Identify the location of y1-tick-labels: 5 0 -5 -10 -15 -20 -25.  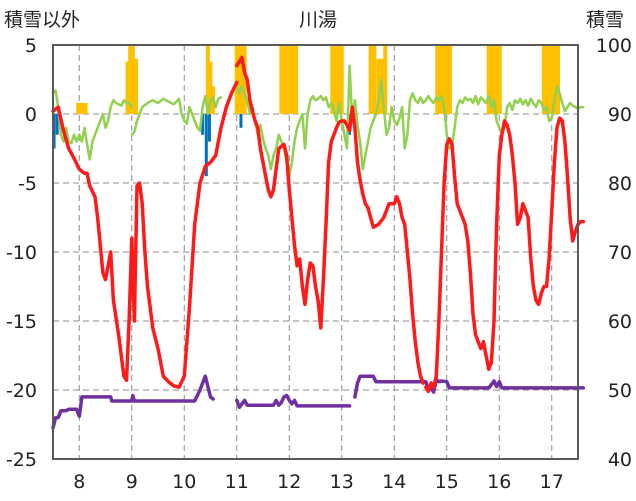
(21, 253).